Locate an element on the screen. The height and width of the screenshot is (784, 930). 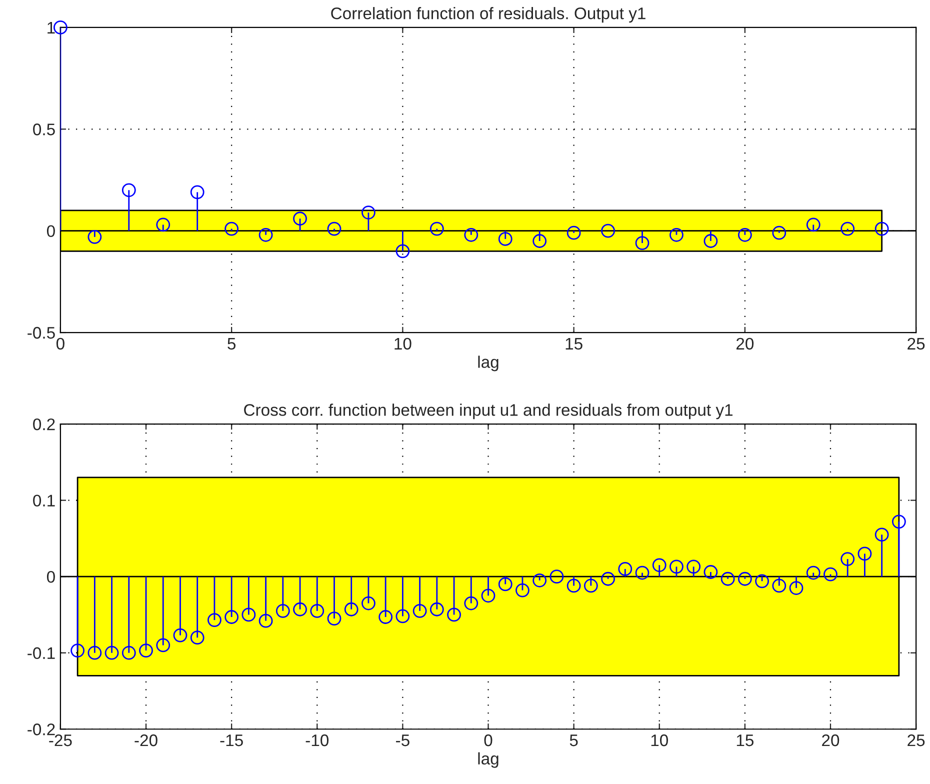
x-tick-label: -15 is located at coordinates (231, 740).